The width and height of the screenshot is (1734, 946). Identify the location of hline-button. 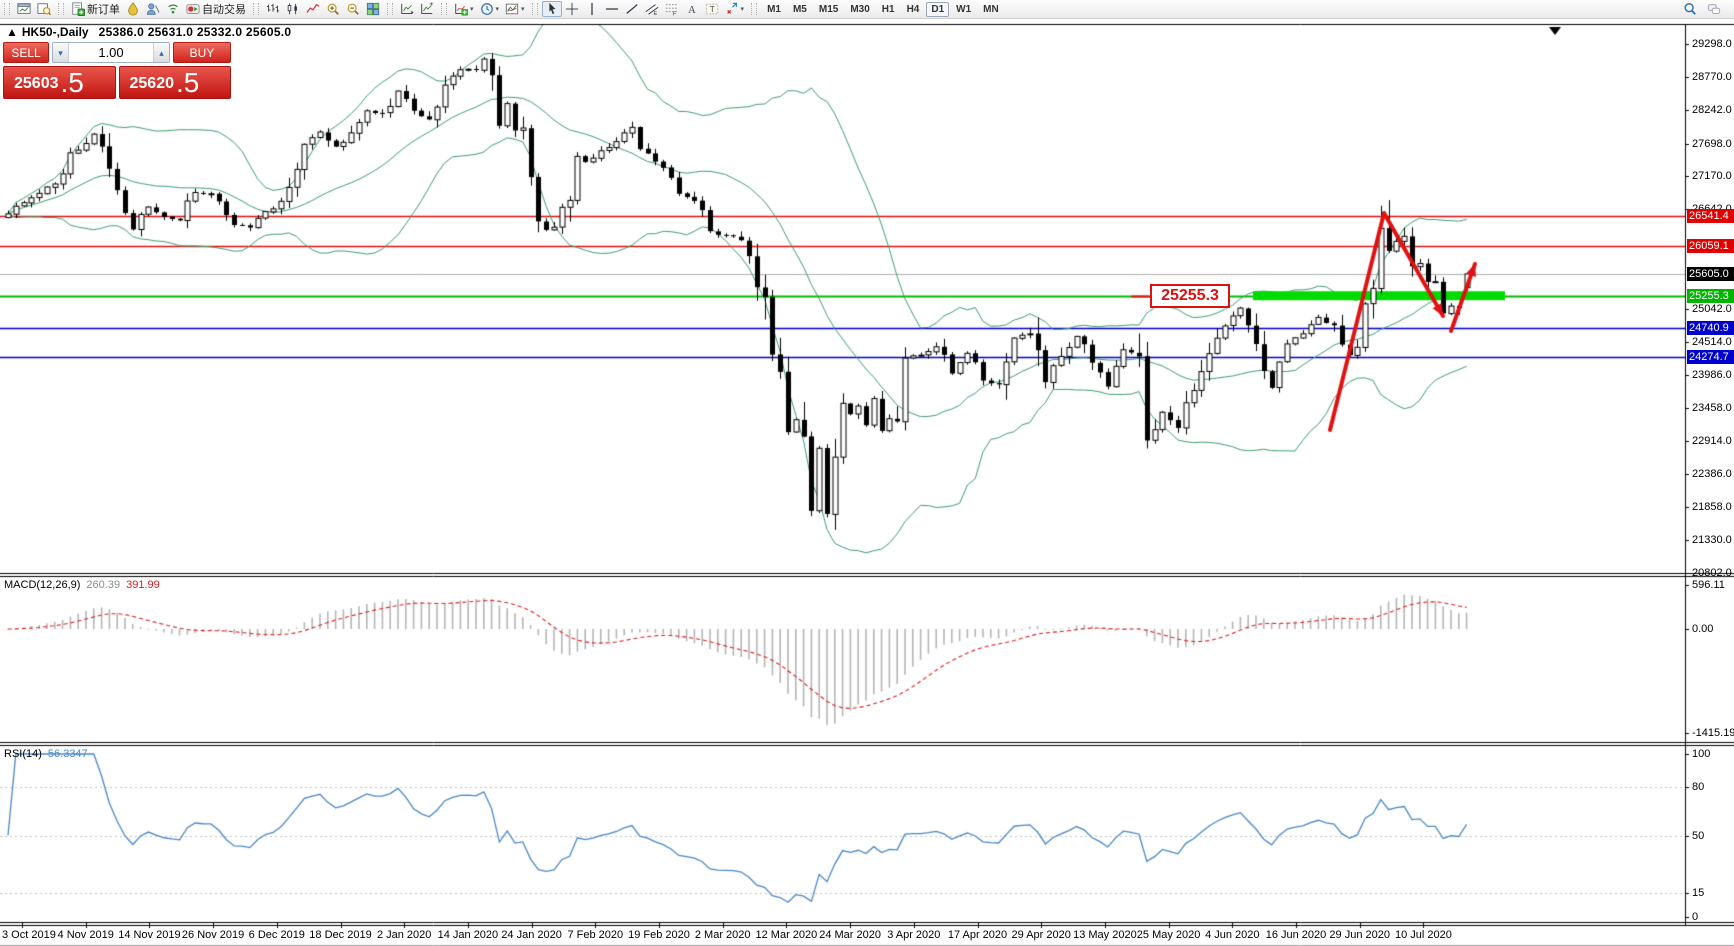
(612, 9).